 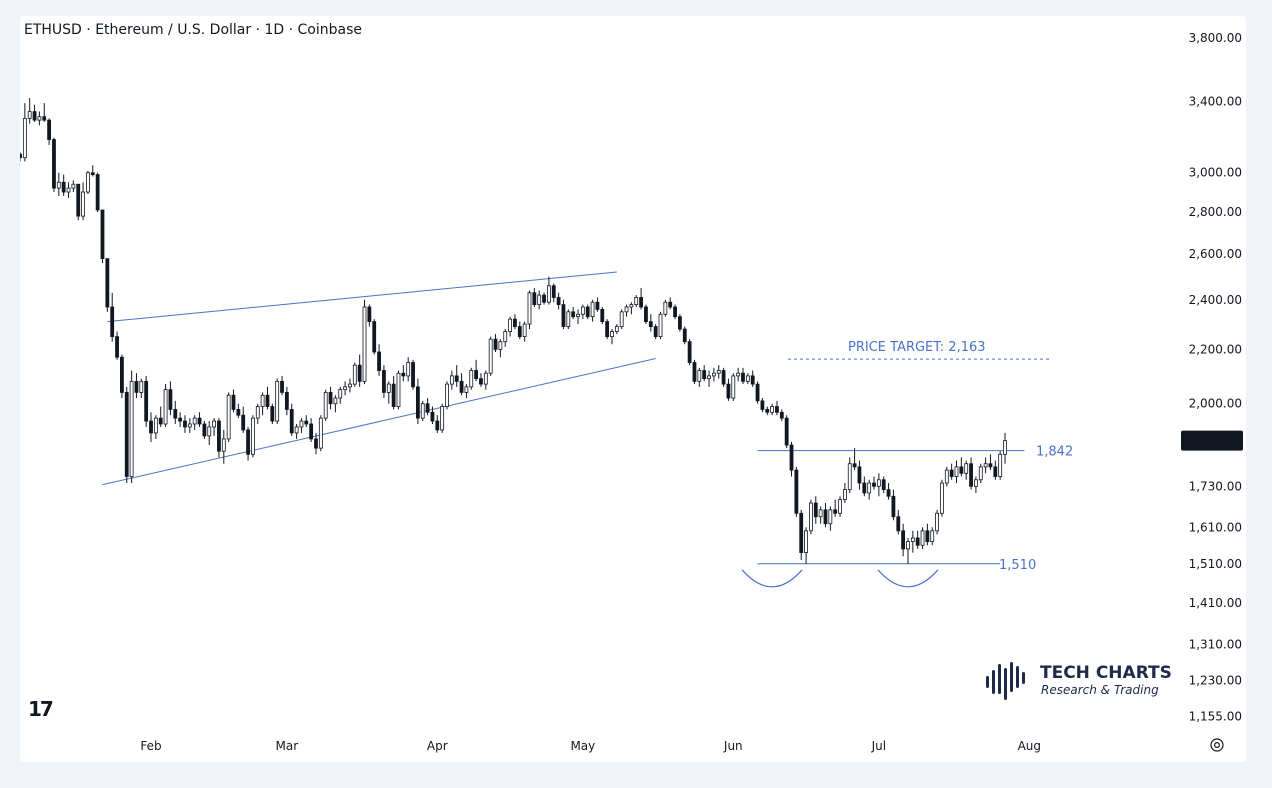 I want to click on x-axis: Feb Mar Apr May Jun Jul Aug, so click(x=590, y=746).